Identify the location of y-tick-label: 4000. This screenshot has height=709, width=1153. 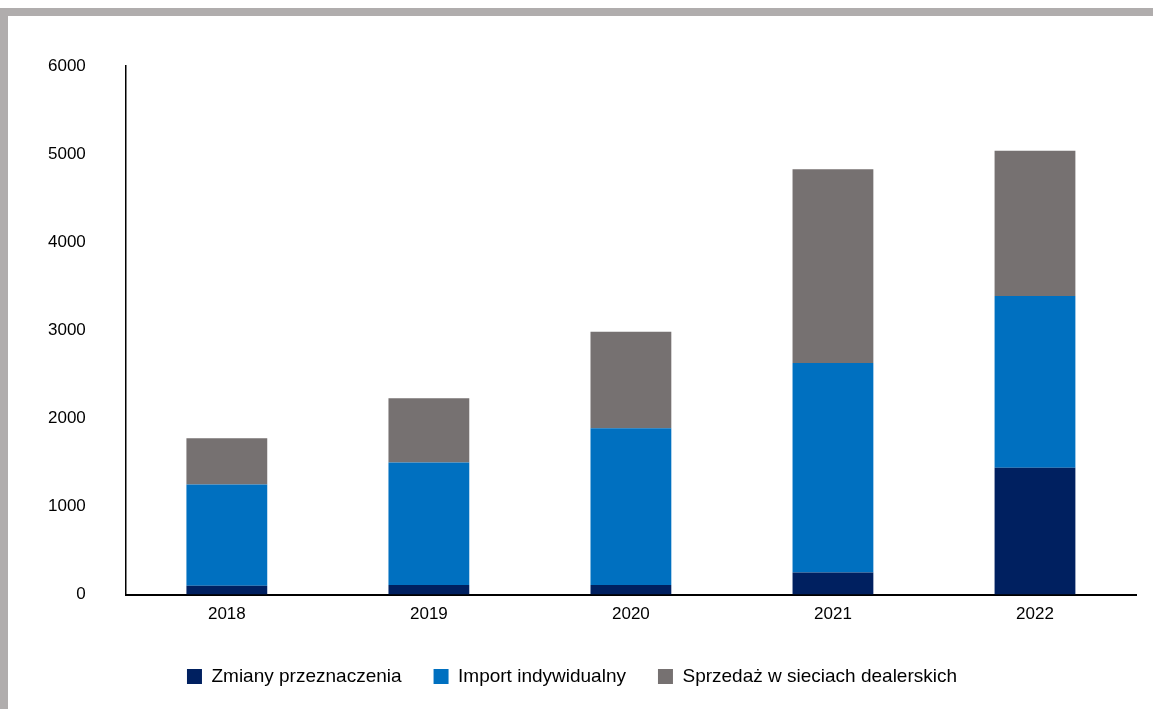
(66, 242).